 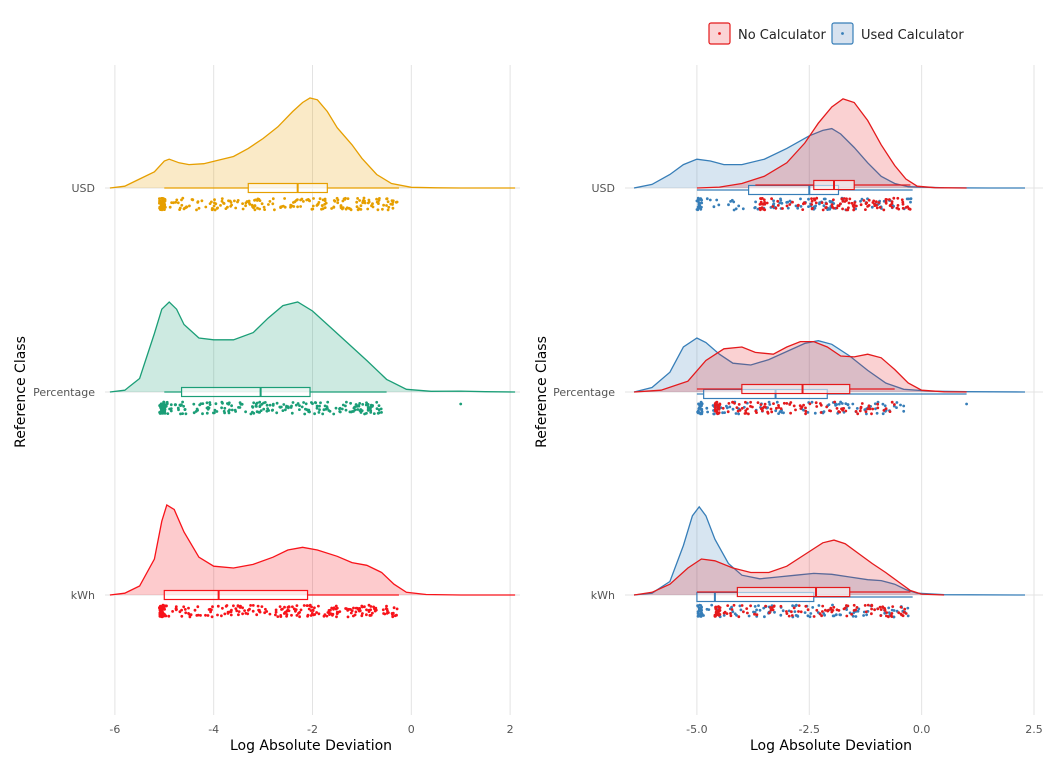 I want to click on legend-key-dot-used-calculator, so click(x=842, y=33).